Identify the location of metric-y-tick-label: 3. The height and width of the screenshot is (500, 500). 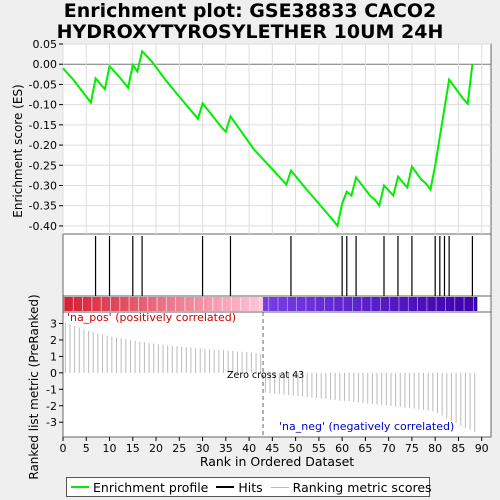
(53, 324).